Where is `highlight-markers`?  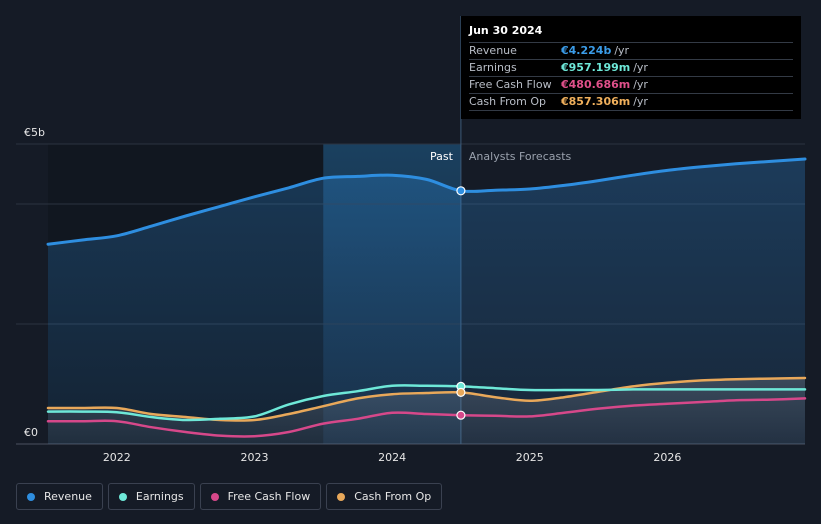 highlight-markers is located at coordinates (461, 303).